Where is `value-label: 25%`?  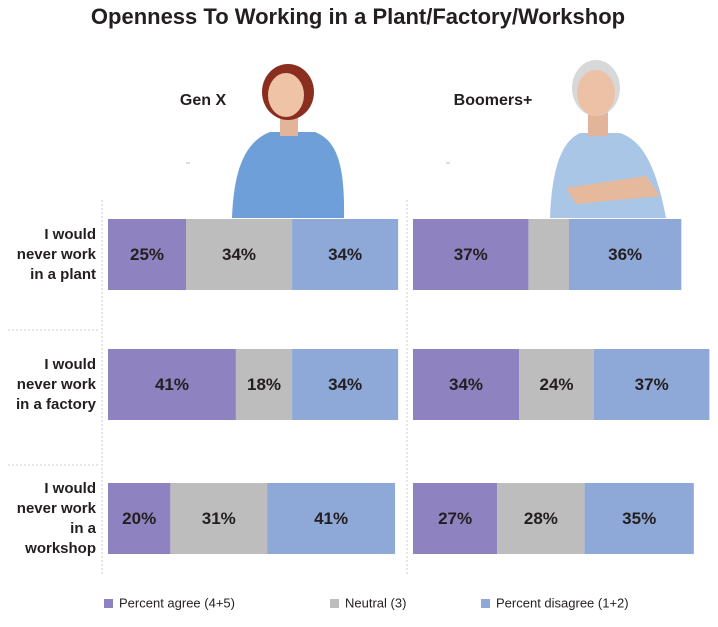 value-label: 25% is located at coordinates (147, 254).